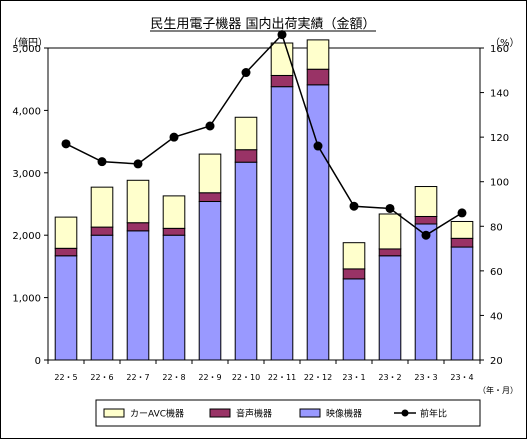  Describe the element at coordinates (499, 183) in the screenshot. I see `y-right-tick-label: 100` at that location.